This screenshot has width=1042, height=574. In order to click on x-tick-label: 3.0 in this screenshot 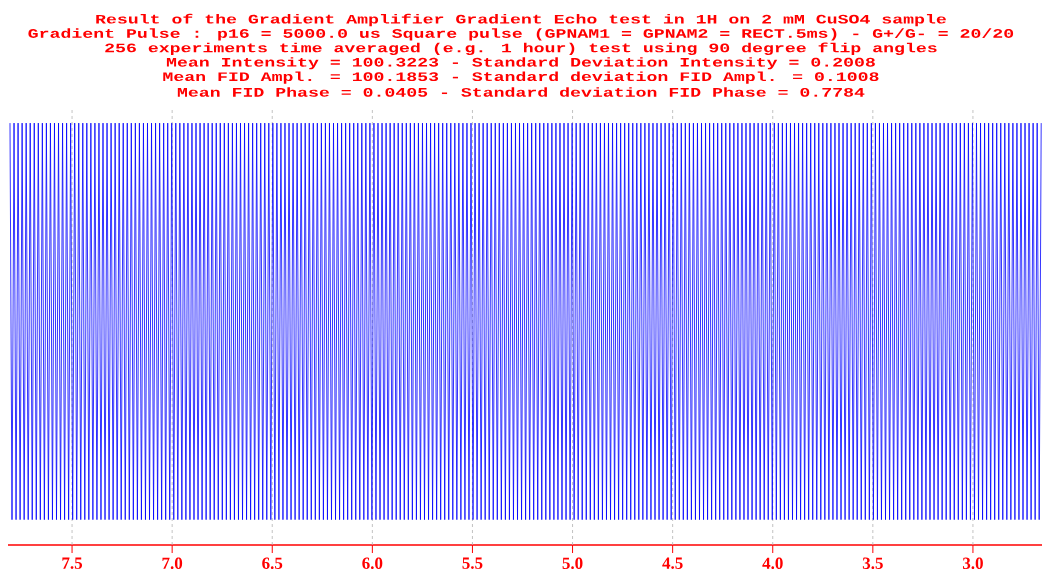, I will do `click(972, 563)`.